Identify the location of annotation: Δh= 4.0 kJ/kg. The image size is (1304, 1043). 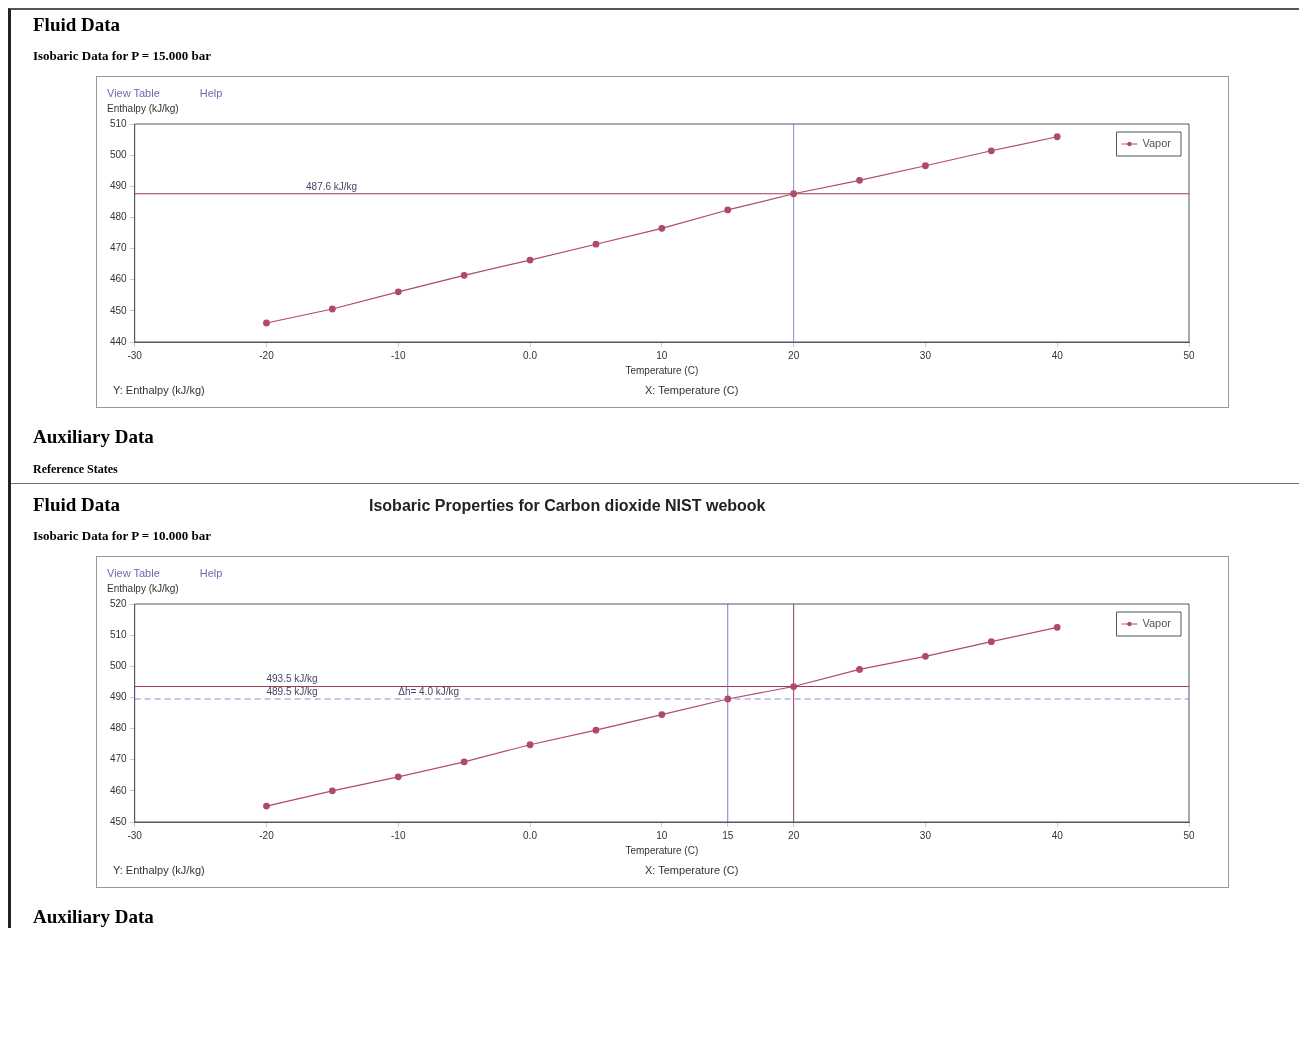
(429, 691).